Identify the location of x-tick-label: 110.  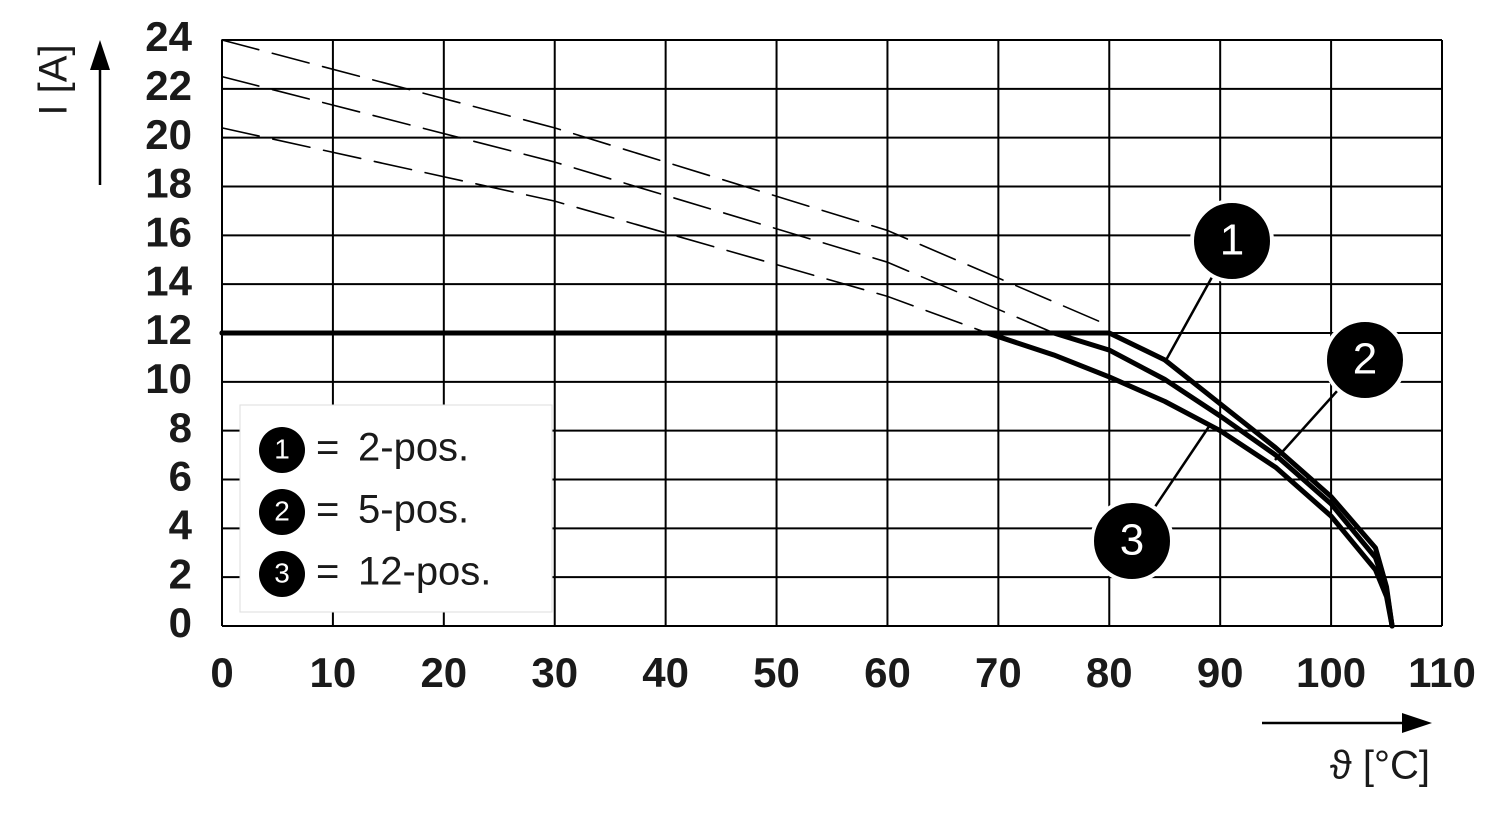
(1442, 672).